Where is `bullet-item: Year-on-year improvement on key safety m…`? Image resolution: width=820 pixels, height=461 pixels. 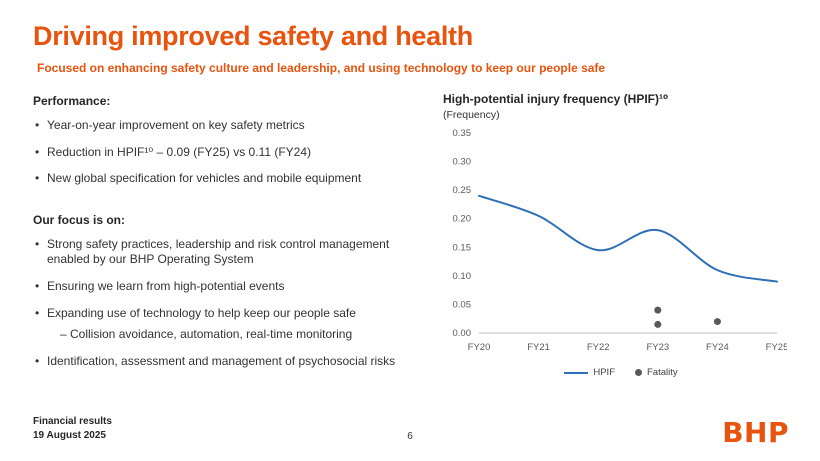
bullet-item: Year-on-year improvement on key safety m… is located at coordinates (231, 126).